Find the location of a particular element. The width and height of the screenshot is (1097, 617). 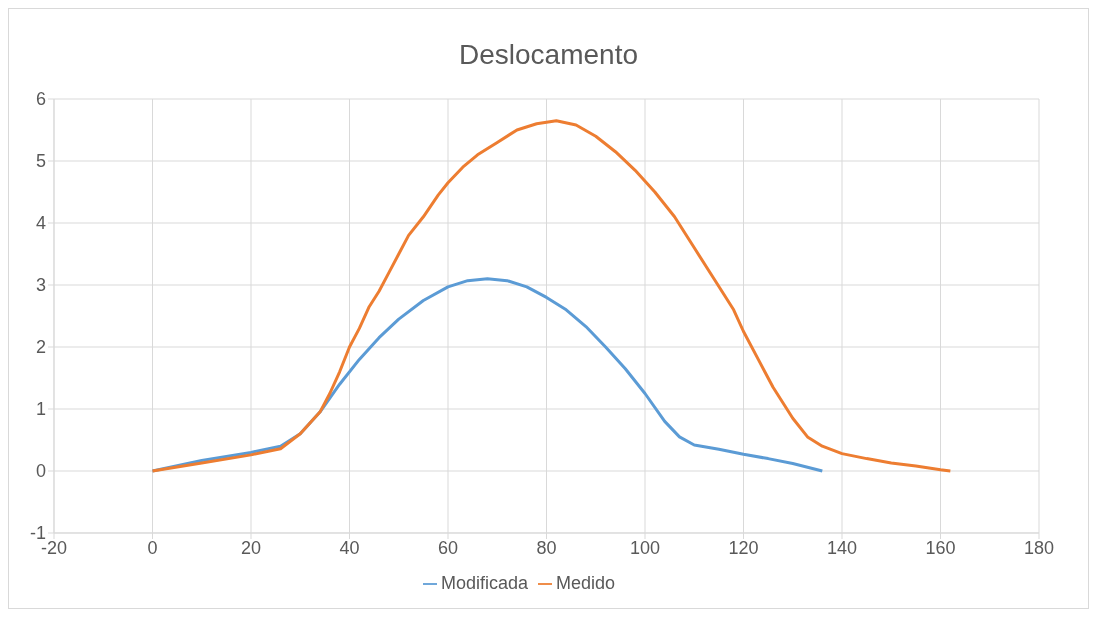

x-tick-label: 0 is located at coordinates (152, 547).